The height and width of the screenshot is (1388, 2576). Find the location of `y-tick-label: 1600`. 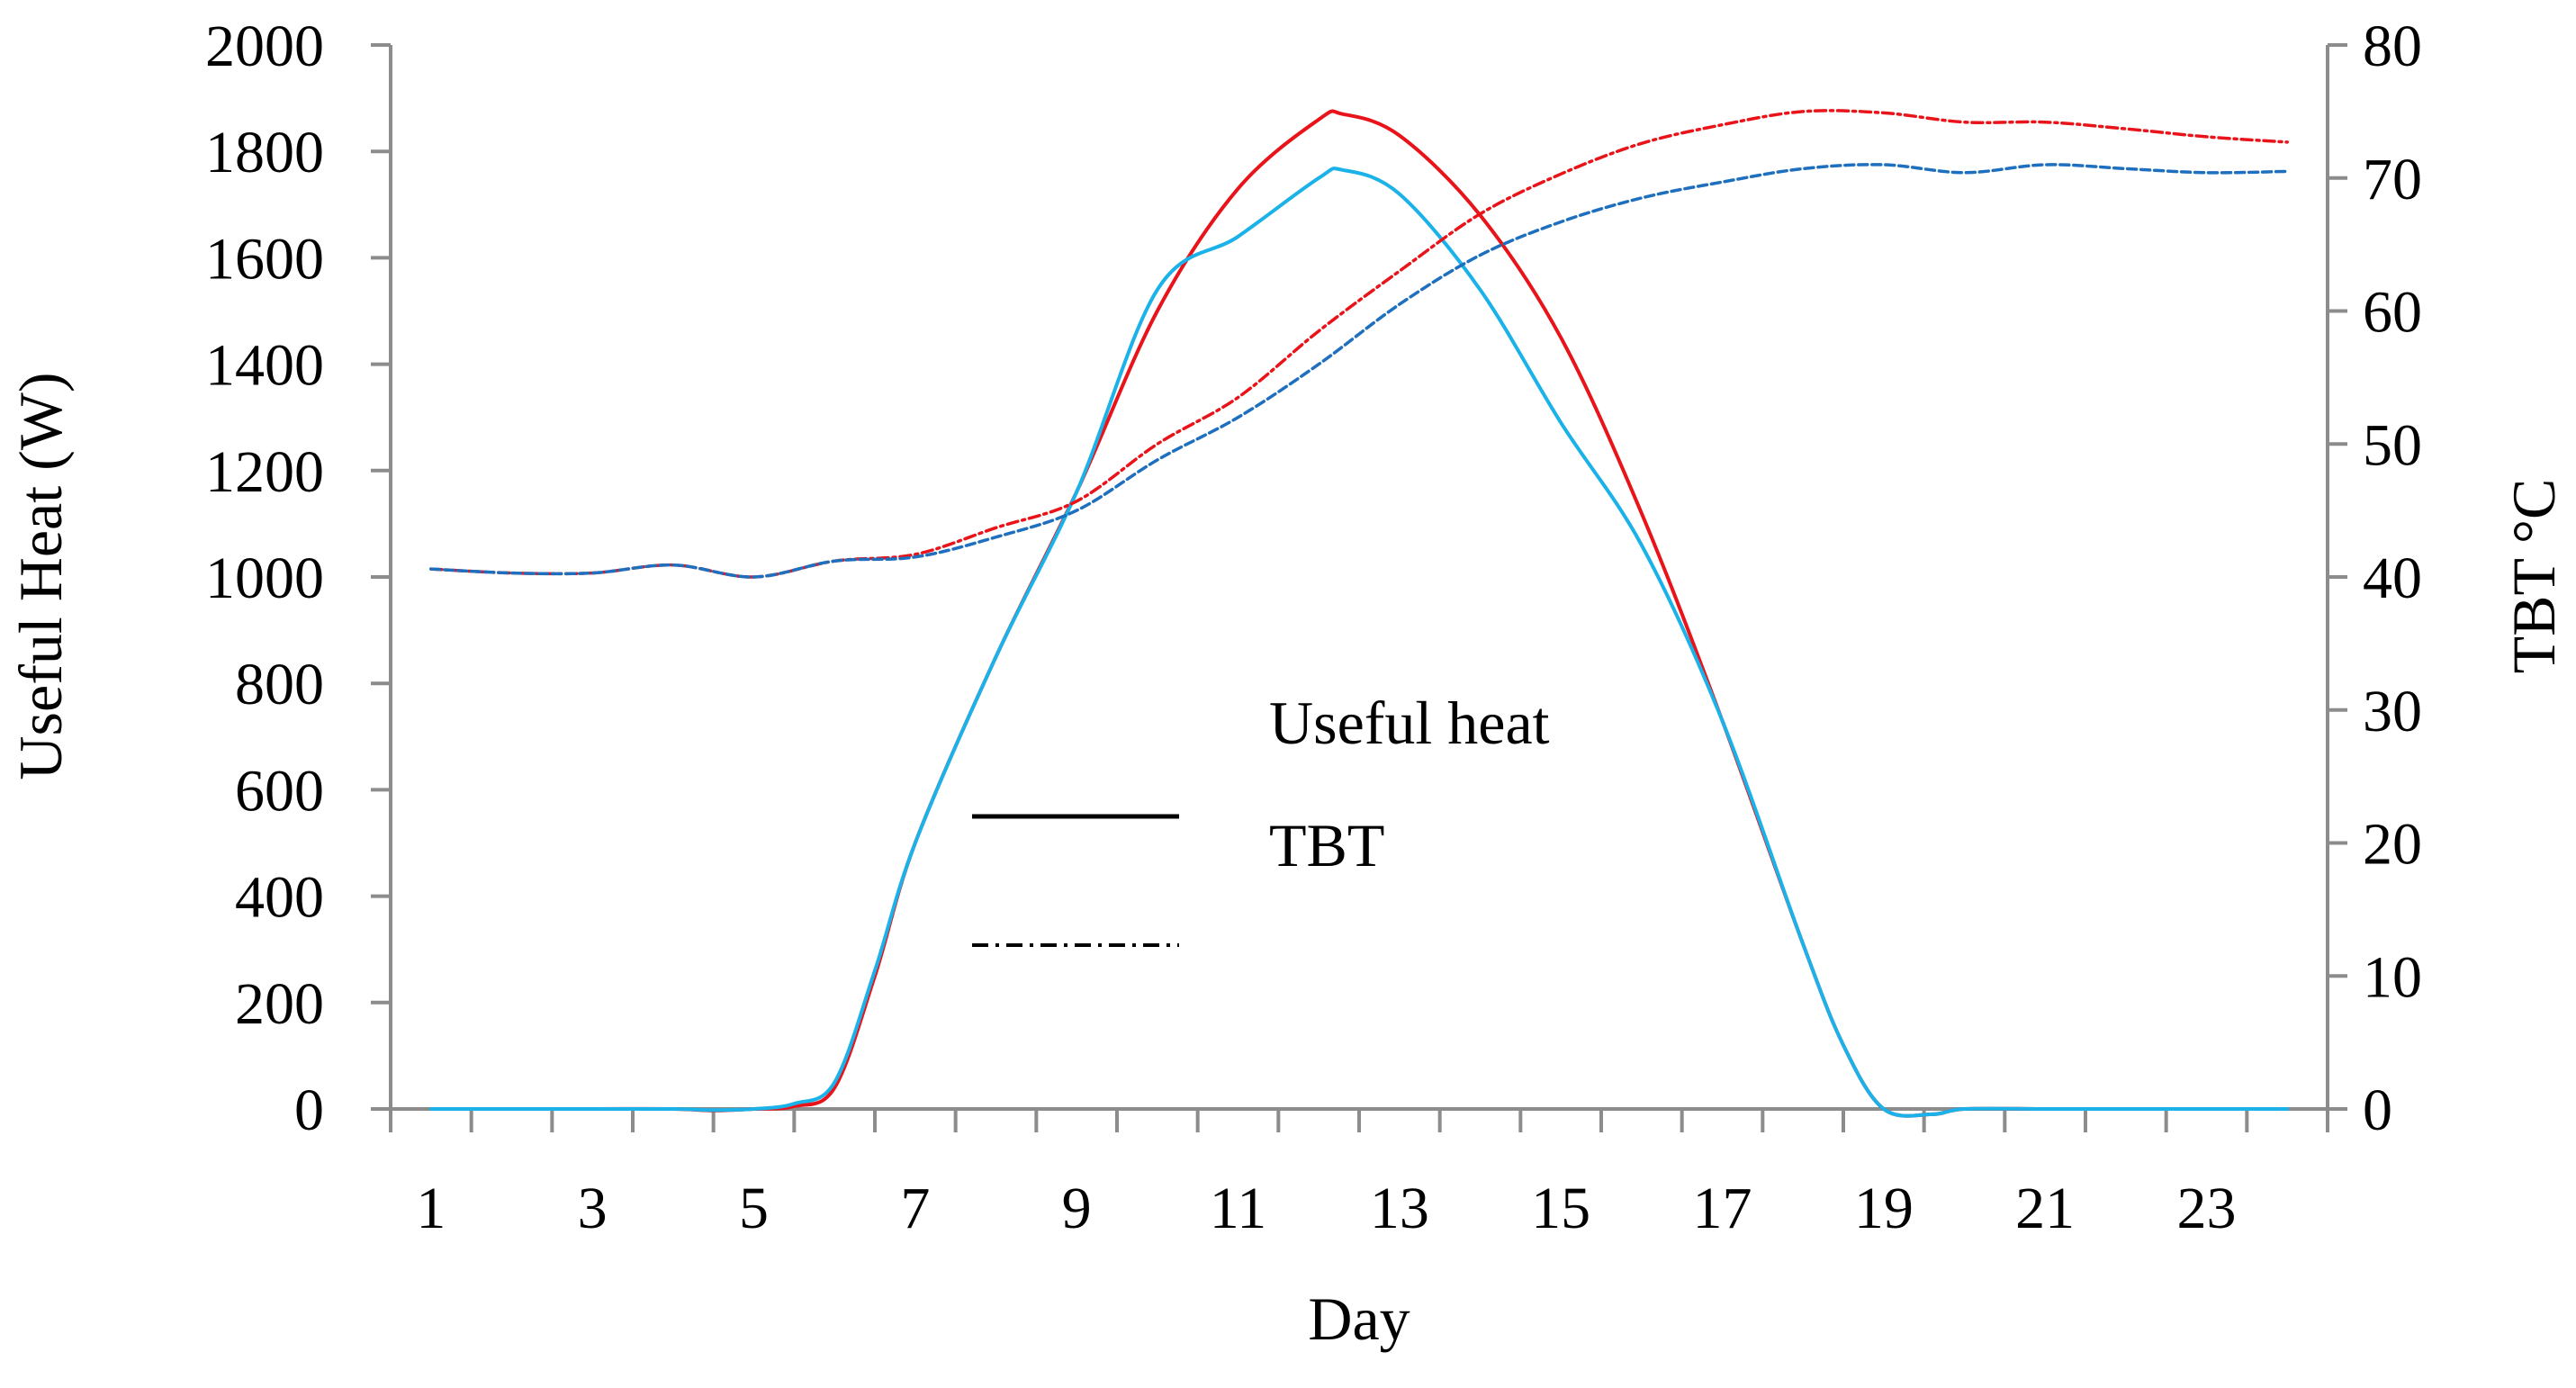

y-tick-label: 1600 is located at coordinates (264, 259).